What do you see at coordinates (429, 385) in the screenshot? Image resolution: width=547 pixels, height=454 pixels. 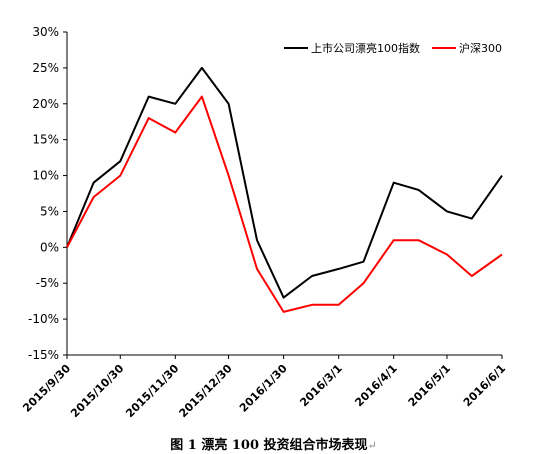 I see `x-tick-label: 2016/5/1` at bounding box center [429, 385].